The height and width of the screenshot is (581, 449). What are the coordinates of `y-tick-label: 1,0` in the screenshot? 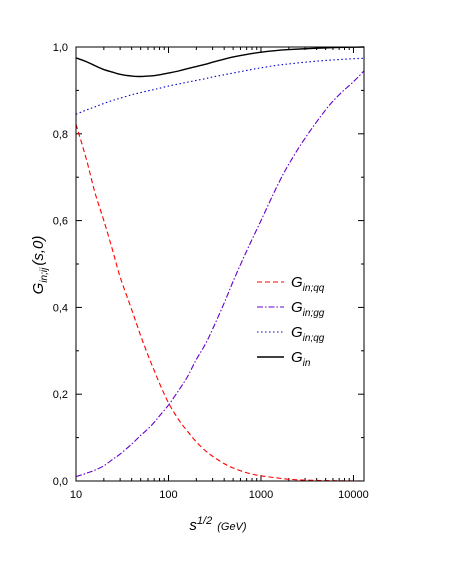 It's located at (60, 48).